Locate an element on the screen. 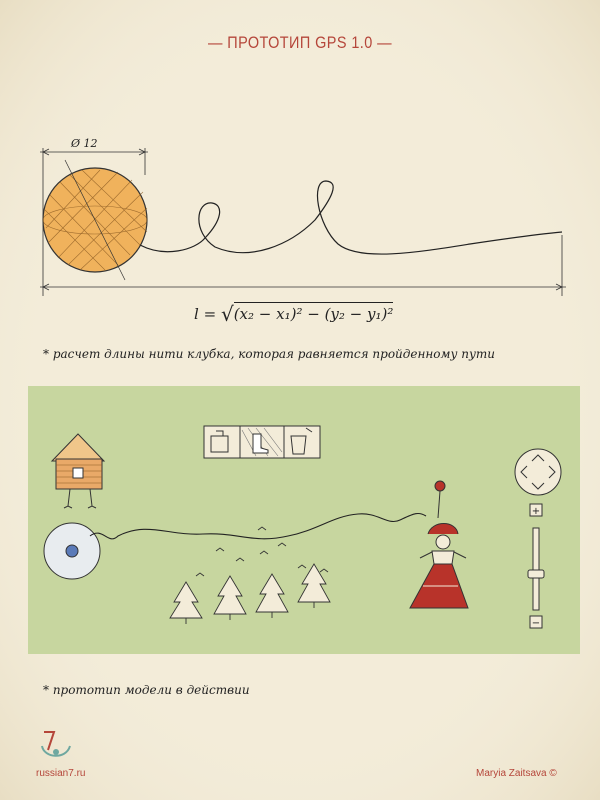  russian7-logo-icon is located at coordinates (56, 744).